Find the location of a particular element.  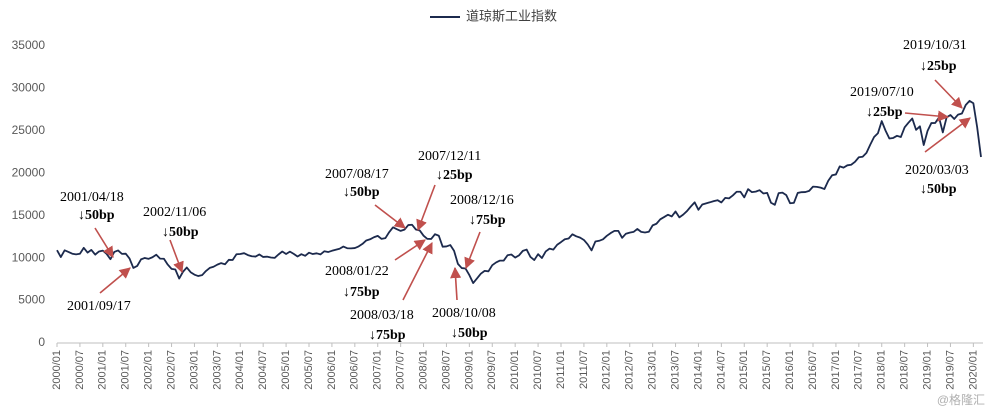

annotation-date: 2007/12/11 is located at coordinates (449, 156).